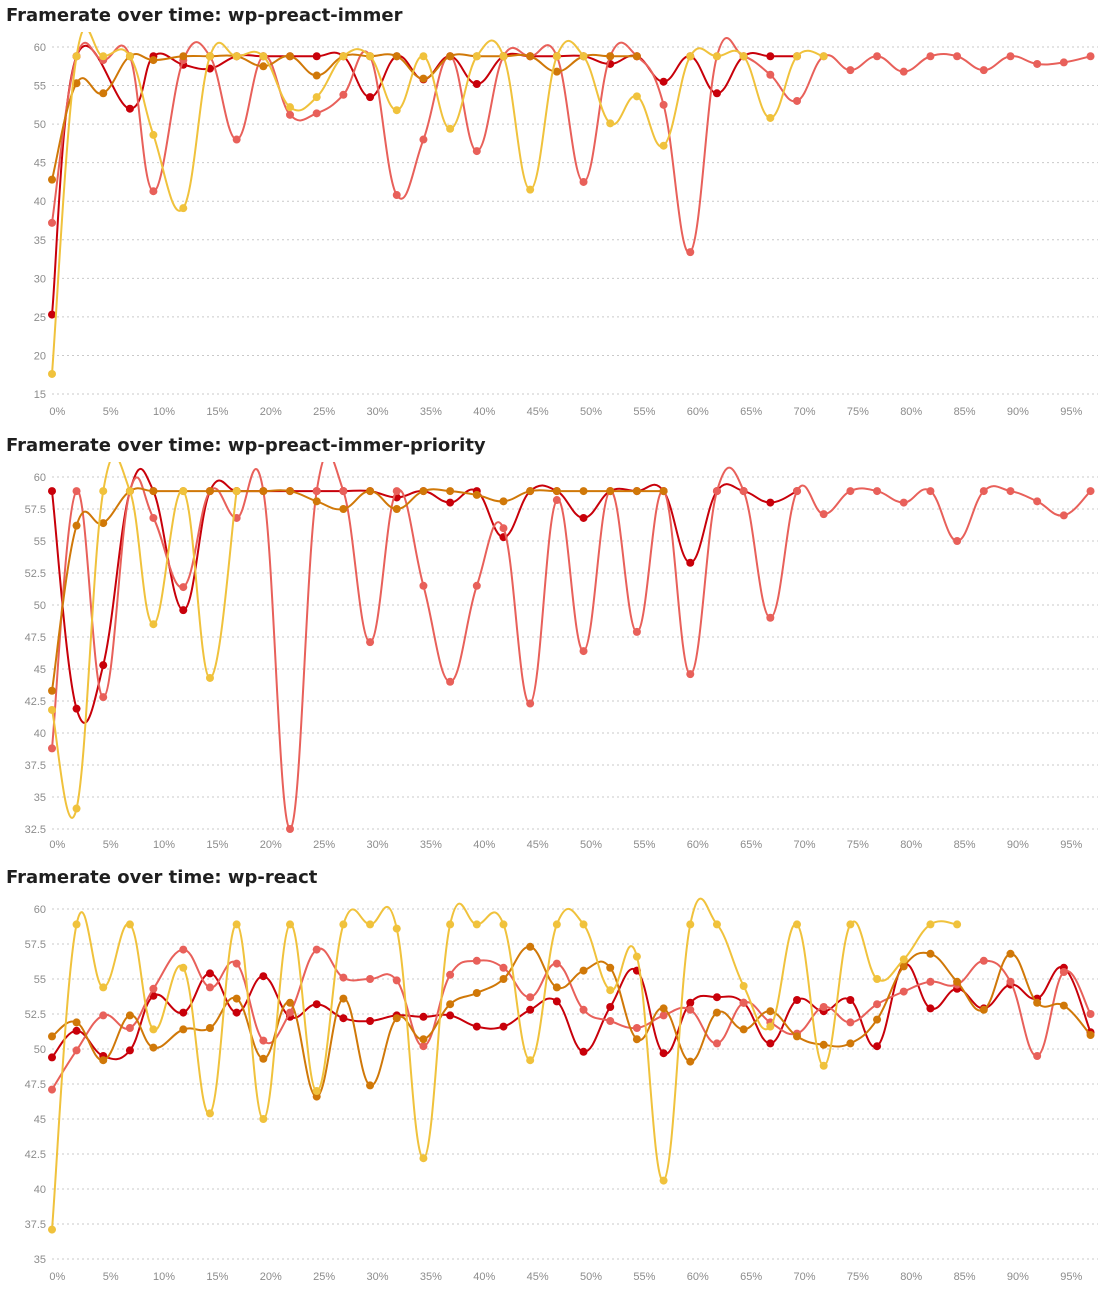 This screenshot has width=1120, height=1291. What do you see at coordinates (217, 845) in the screenshot?
I see `x-tick-label: 15%` at bounding box center [217, 845].